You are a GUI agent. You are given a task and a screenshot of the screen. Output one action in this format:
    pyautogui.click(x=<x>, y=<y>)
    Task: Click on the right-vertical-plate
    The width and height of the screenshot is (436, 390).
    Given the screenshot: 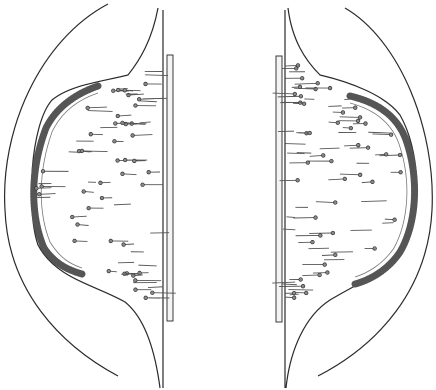 What is the action you would take?
    pyautogui.click(x=279, y=189)
    